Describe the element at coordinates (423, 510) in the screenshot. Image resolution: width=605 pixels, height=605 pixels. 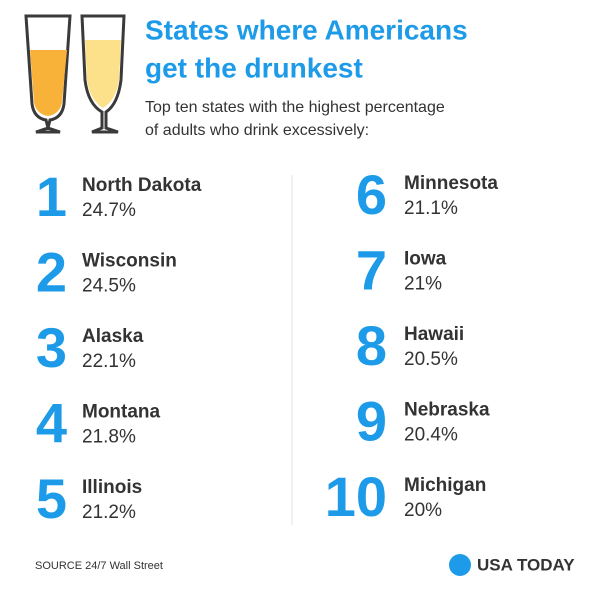
I see `state-value: 20%` at that location.